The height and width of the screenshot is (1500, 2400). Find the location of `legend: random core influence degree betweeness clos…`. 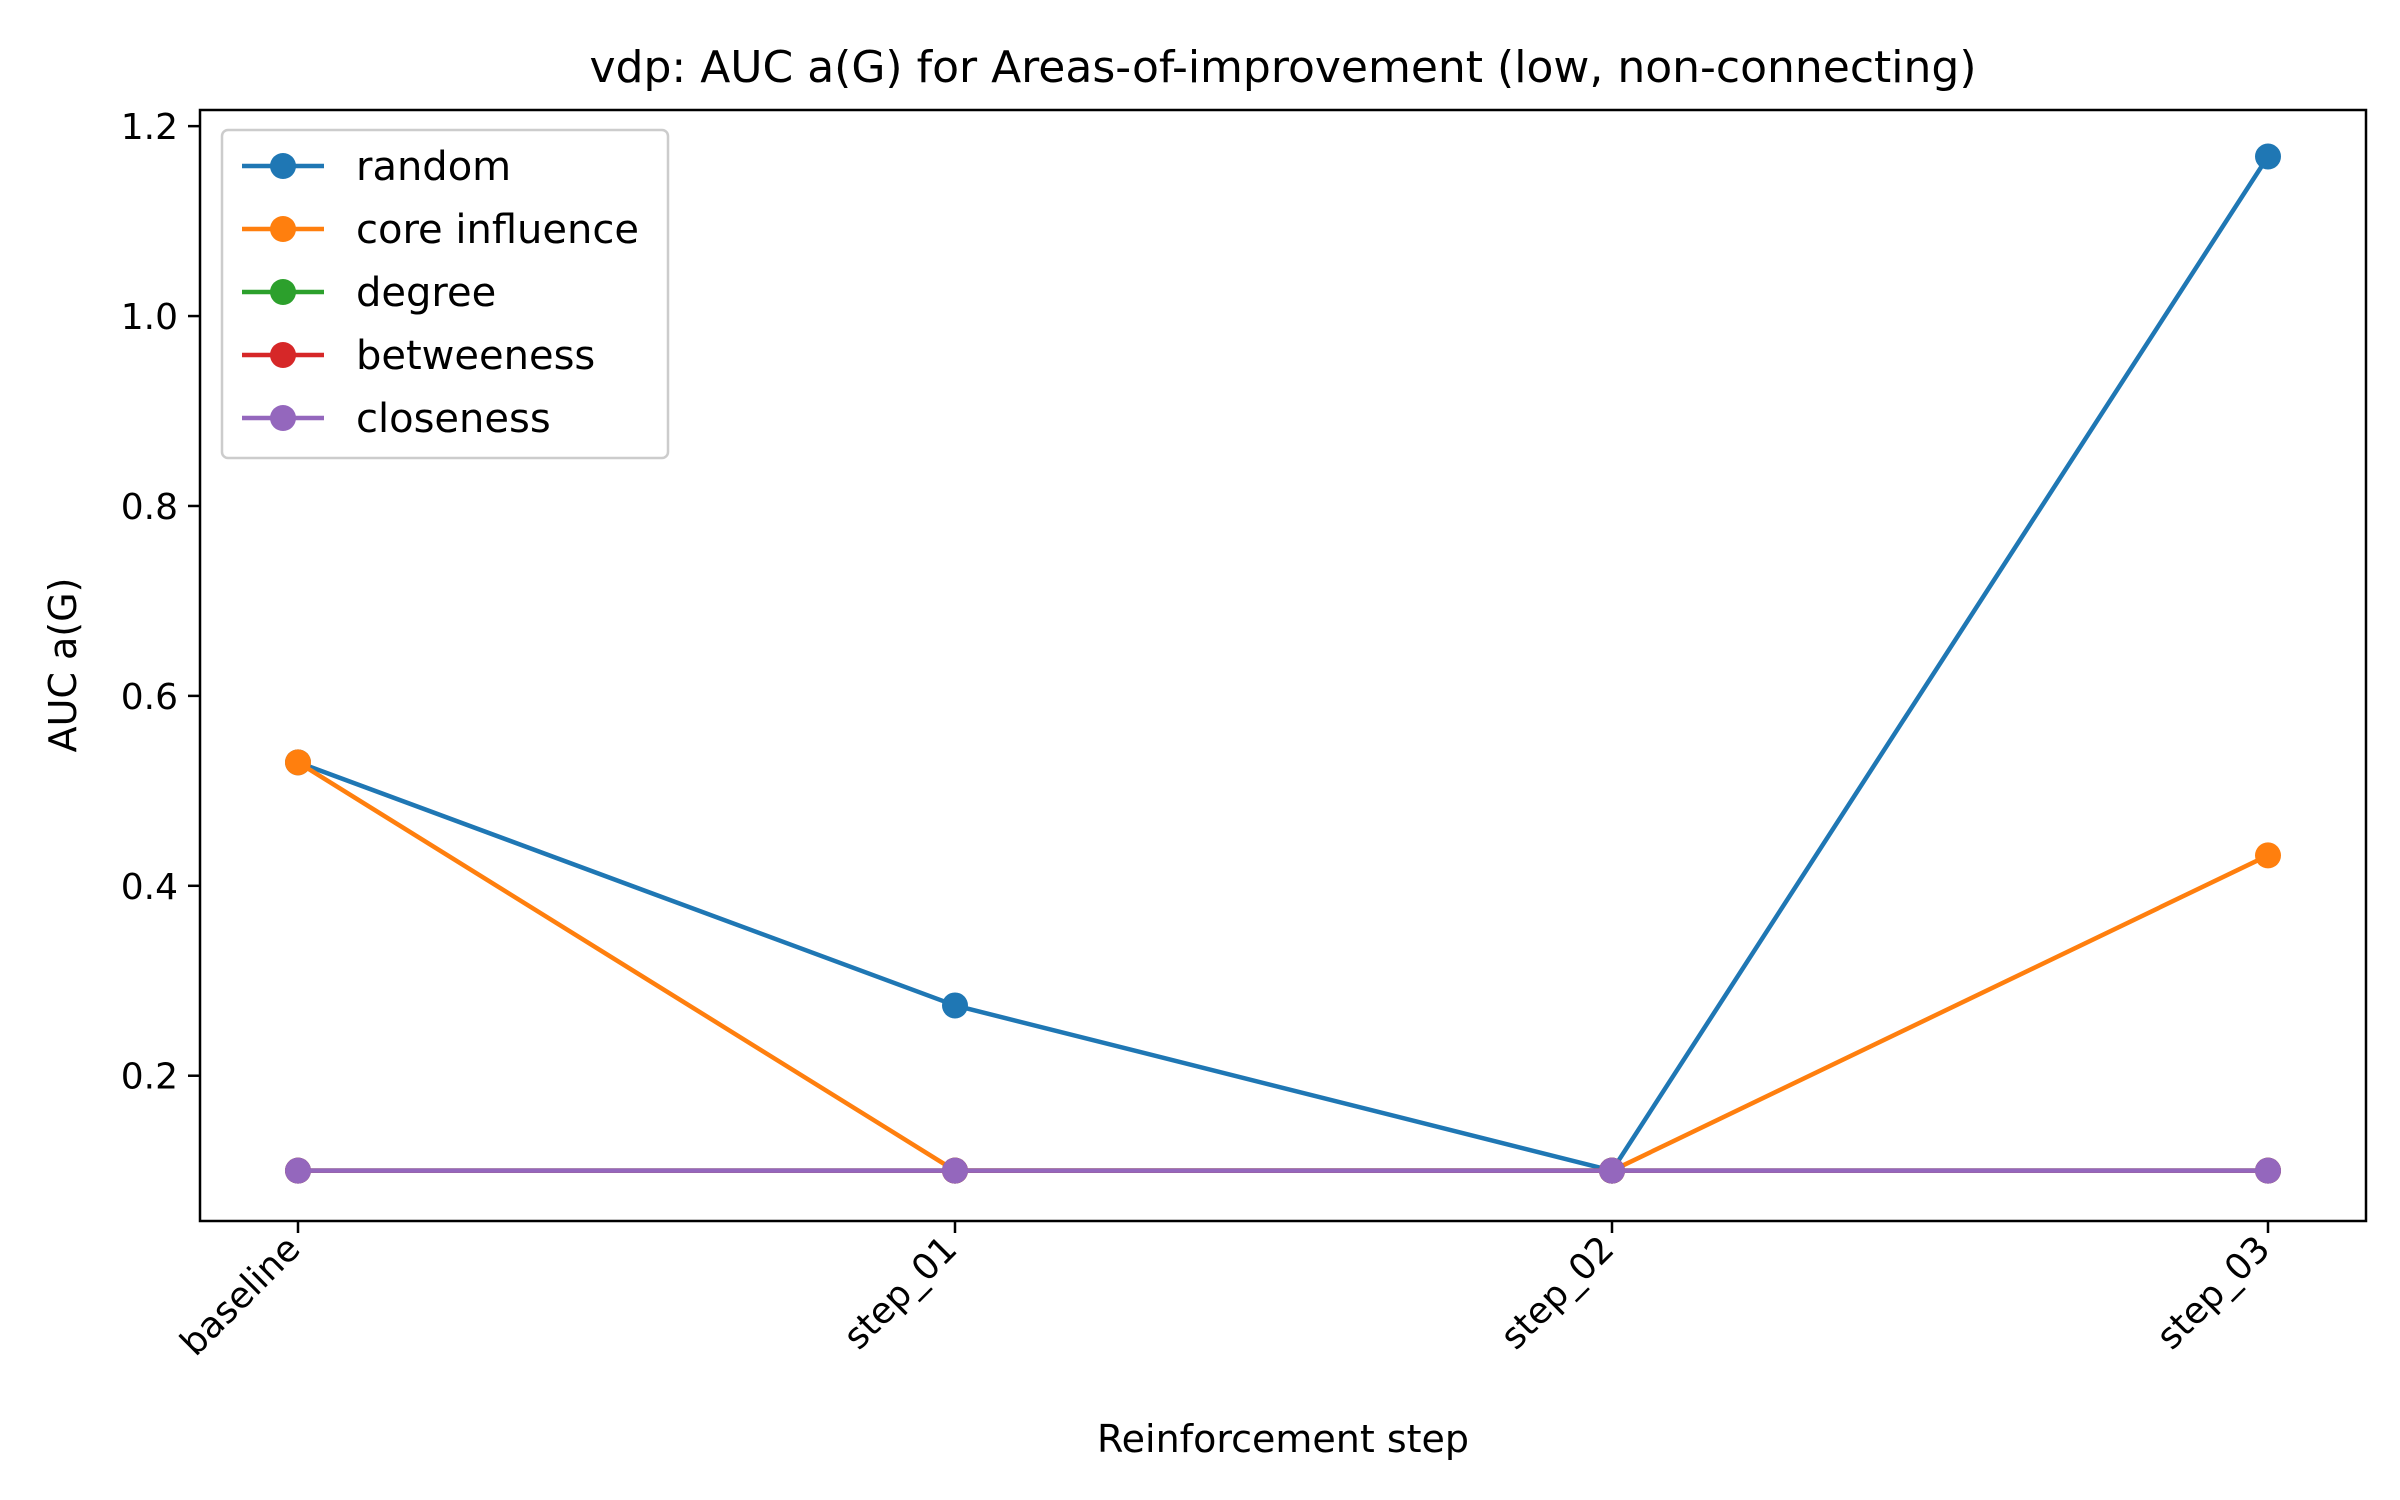

legend: random core influence degree betweeness clos… is located at coordinates (445, 294).